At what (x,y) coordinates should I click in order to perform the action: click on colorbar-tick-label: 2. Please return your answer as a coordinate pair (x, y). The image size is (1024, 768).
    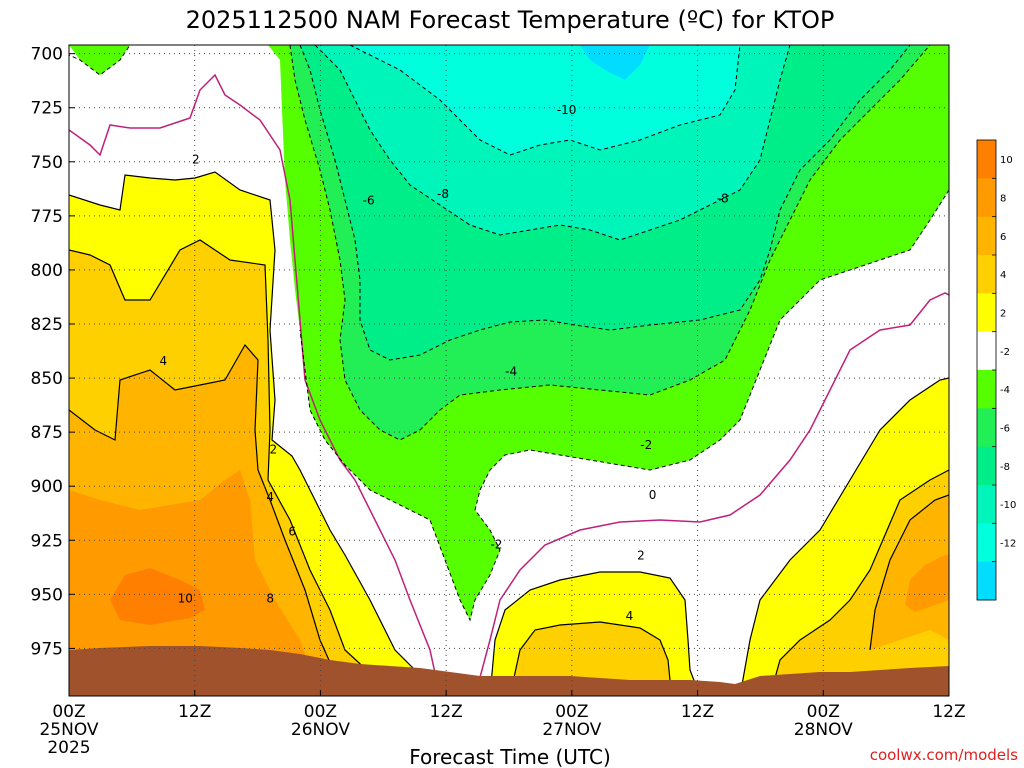
    Looking at the image, I should click on (1003, 314).